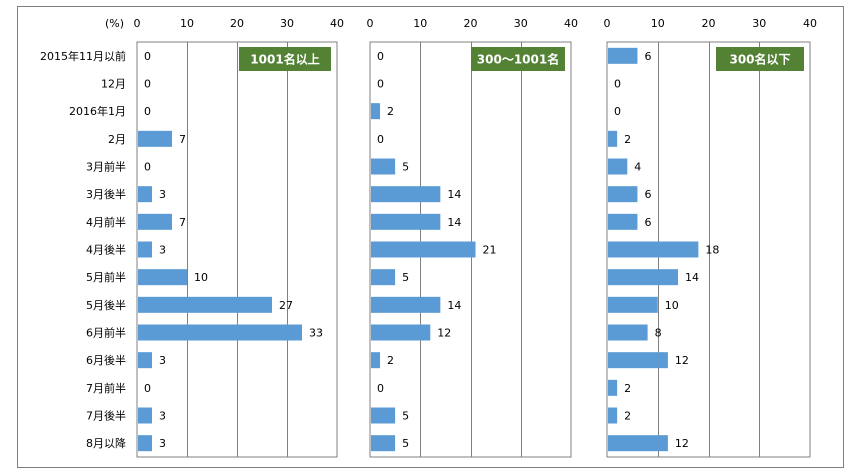 This screenshot has width=850, height=476. What do you see at coordinates (106, 416) in the screenshot?
I see `category-label: 7月後半` at bounding box center [106, 416].